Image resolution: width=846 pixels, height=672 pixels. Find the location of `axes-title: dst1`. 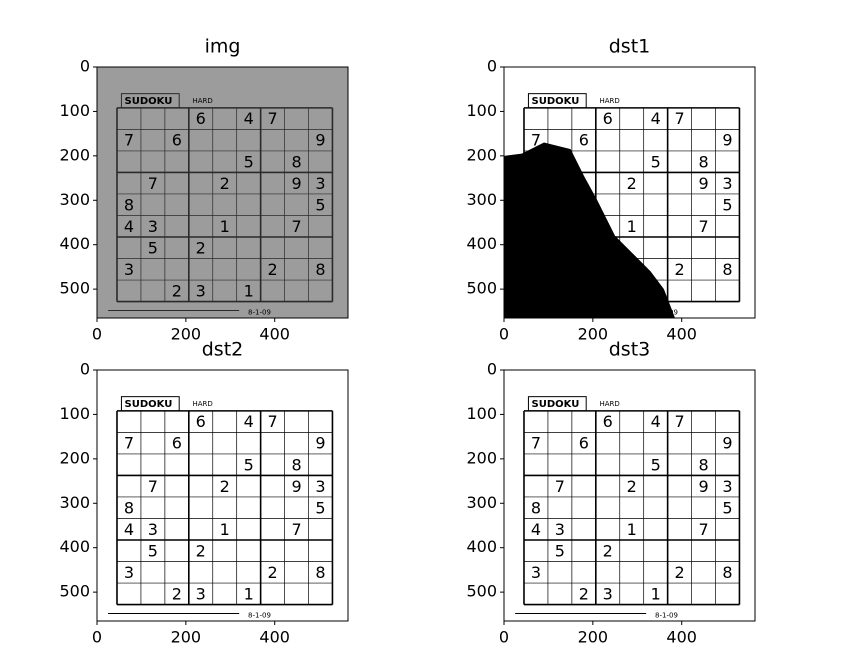

axes-title: dst1 is located at coordinates (630, 47).